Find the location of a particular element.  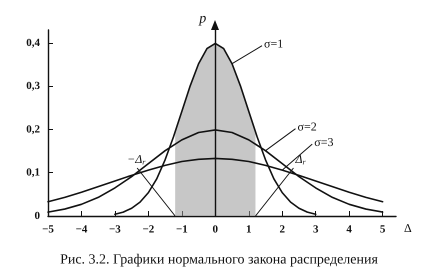

x-axis-title: Δ is located at coordinates (408, 228).